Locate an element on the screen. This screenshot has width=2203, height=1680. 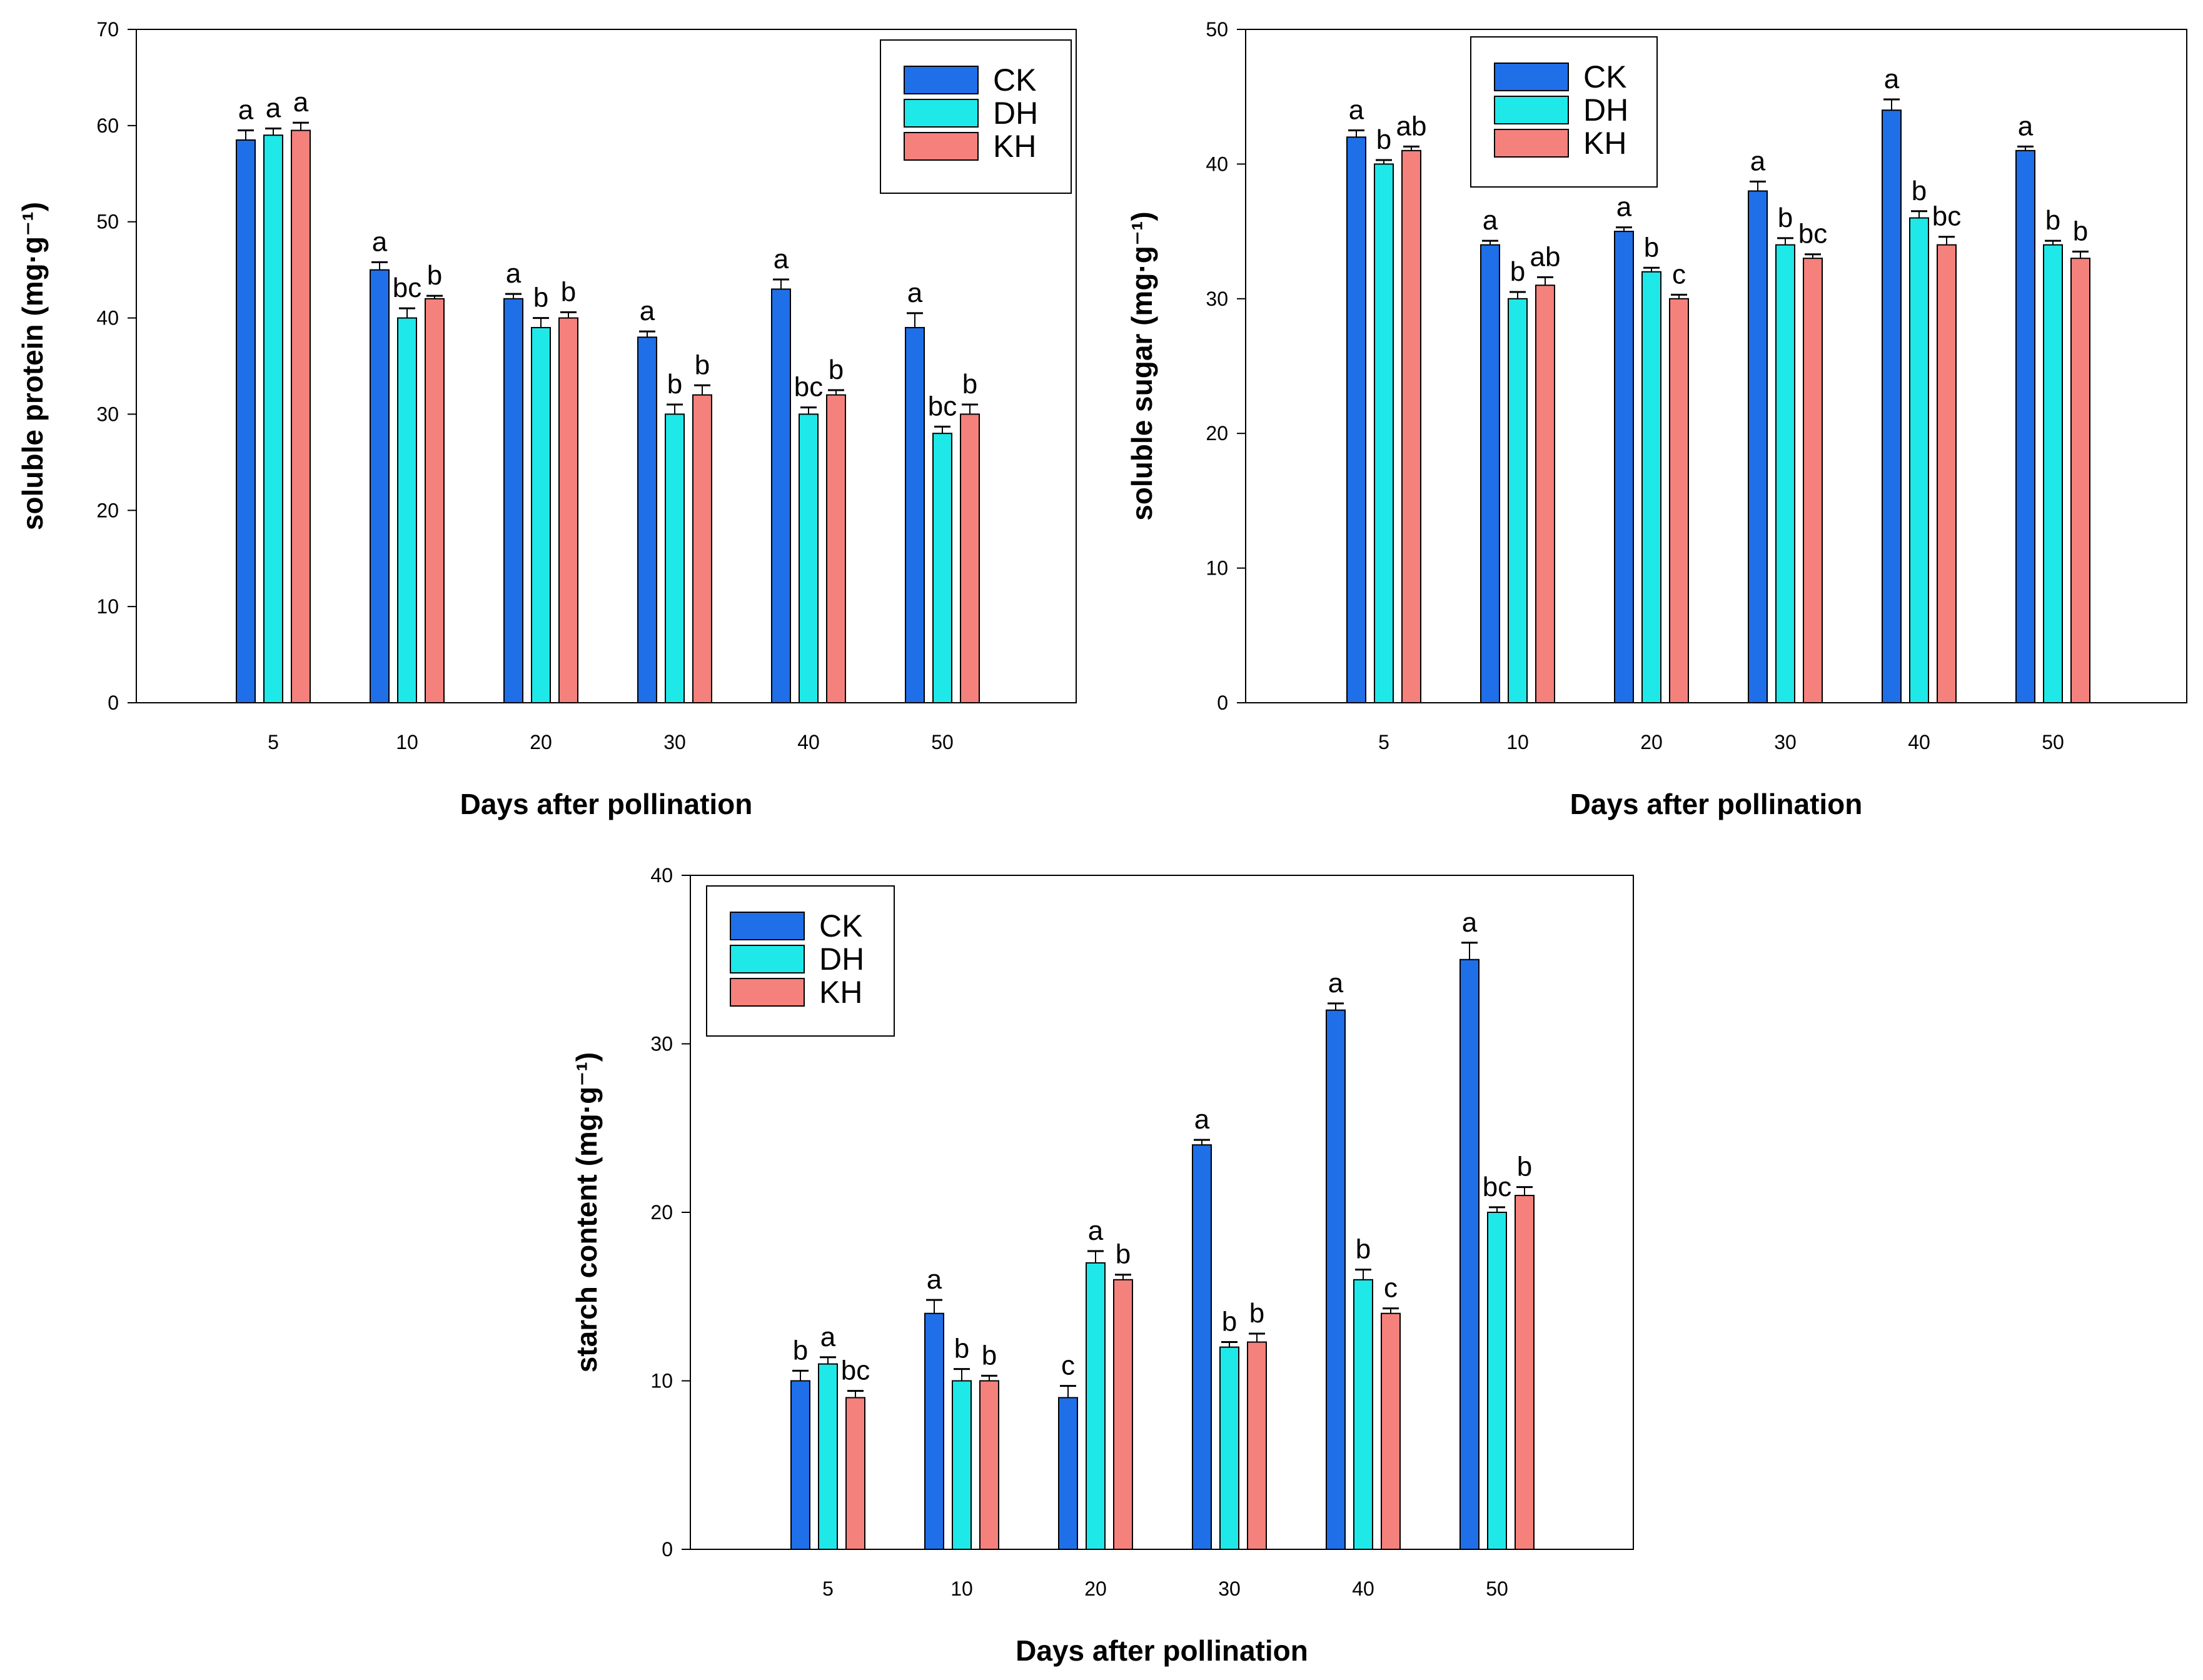
x-tick-label: 5 is located at coordinates (828, 1588).